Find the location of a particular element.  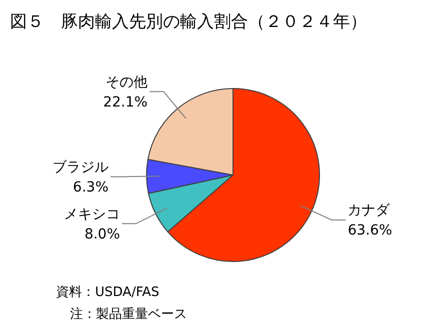

data-label: 22.1% is located at coordinates (125, 102).